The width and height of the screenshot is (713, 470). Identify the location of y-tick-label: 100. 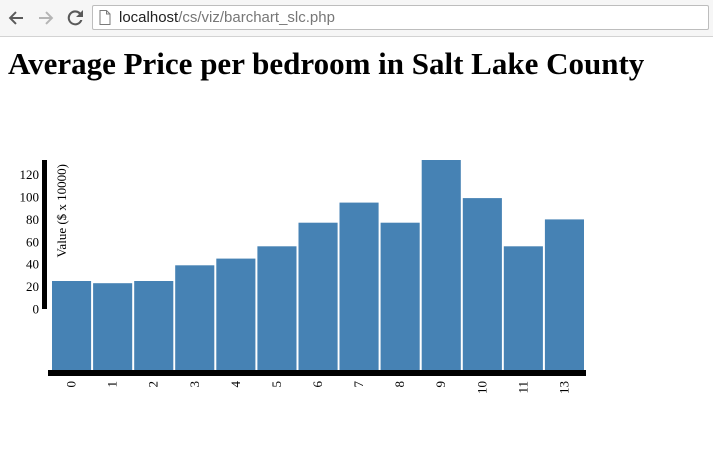
(30, 197).